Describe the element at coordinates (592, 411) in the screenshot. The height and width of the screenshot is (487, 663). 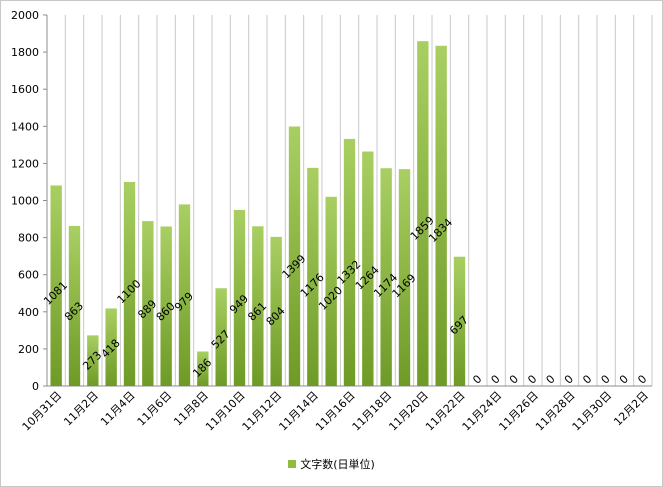
I see `x-tick-label: 11月30日` at that location.